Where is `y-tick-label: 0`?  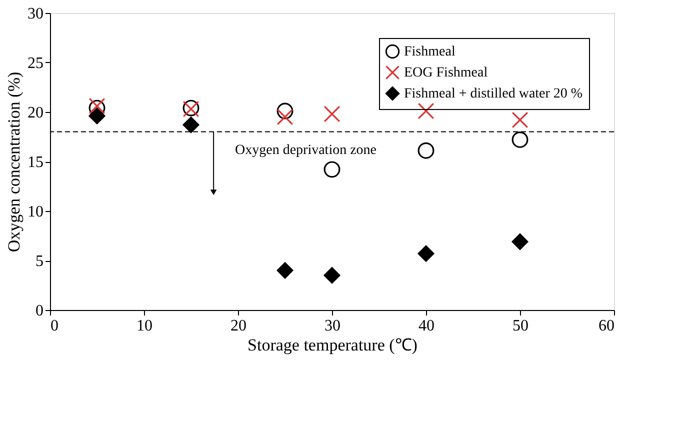 y-tick-label: 0 is located at coordinates (40, 311).